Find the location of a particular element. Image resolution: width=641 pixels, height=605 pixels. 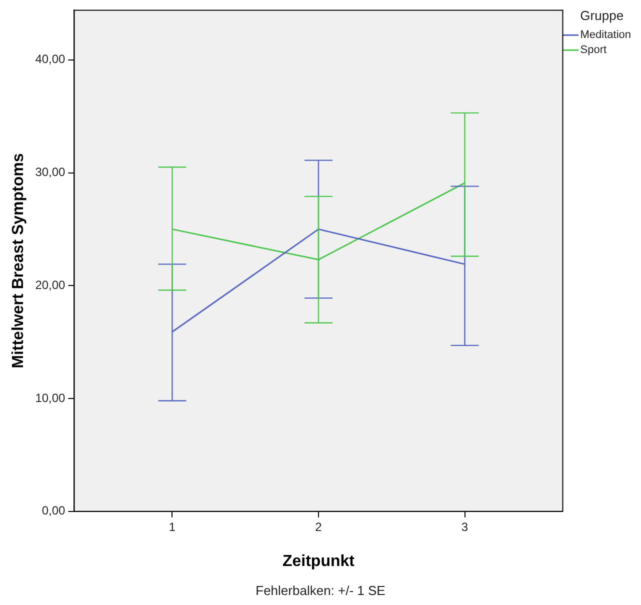

y-tick-label: 40,00 is located at coordinates (50, 59).